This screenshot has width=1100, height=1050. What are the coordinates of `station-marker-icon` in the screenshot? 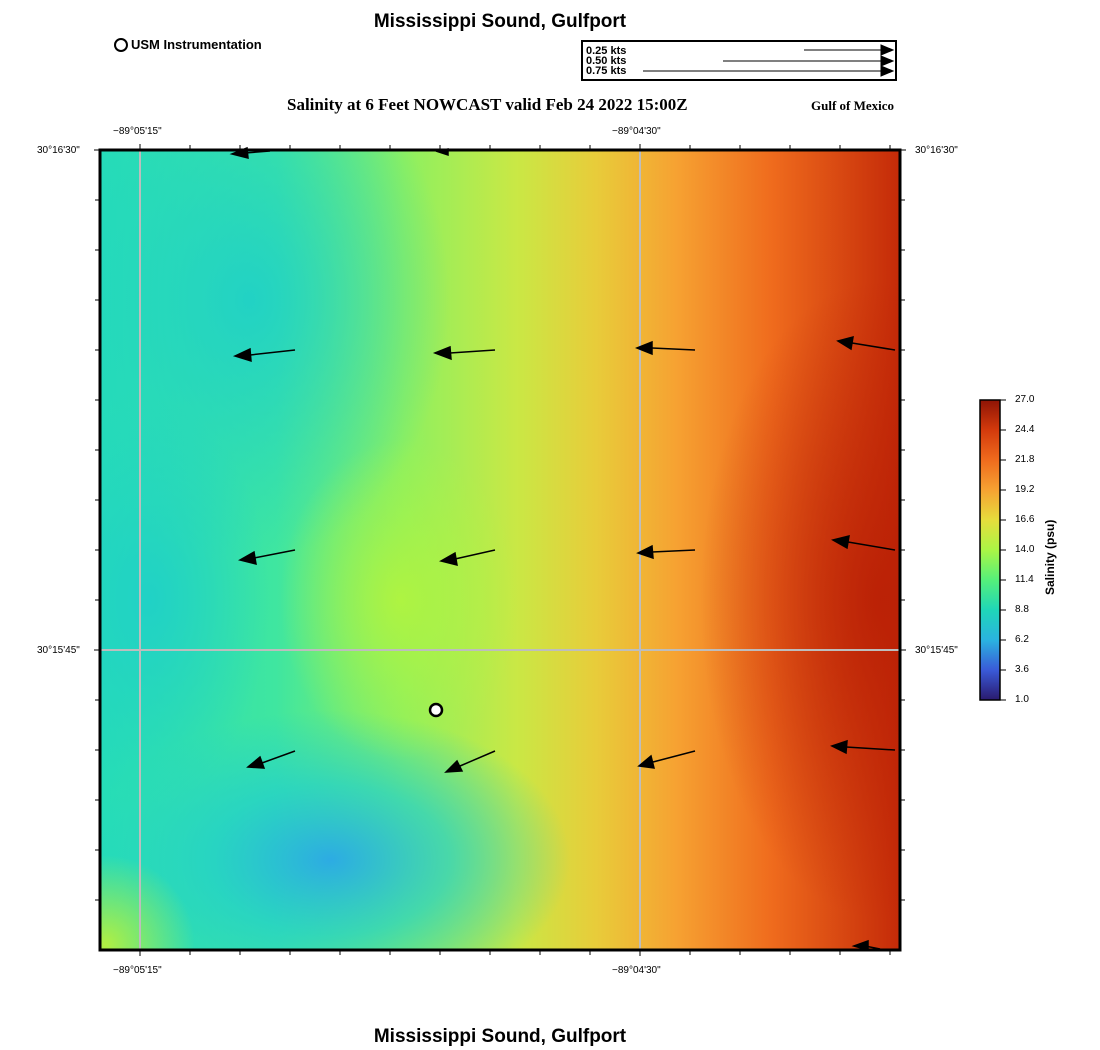 It's located at (121, 44).